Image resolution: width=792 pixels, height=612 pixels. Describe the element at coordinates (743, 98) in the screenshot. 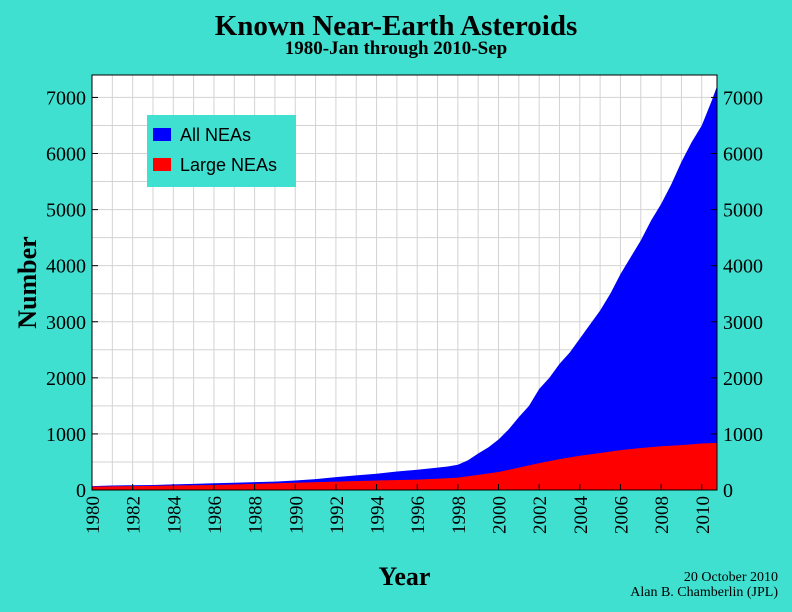

I see `y-tick-label-right: 7000` at that location.